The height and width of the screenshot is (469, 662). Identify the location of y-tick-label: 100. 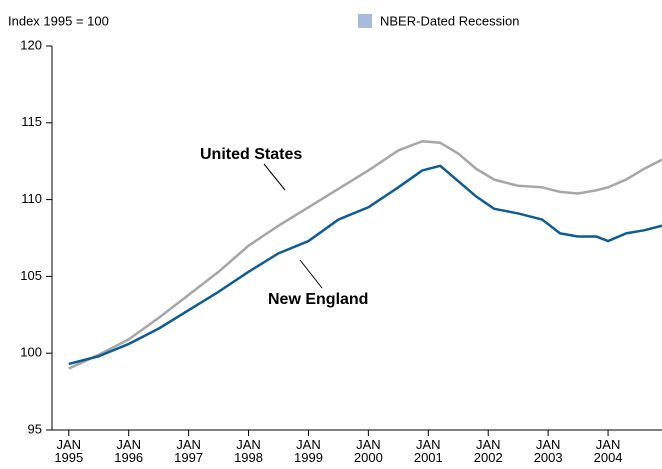
(31, 352).